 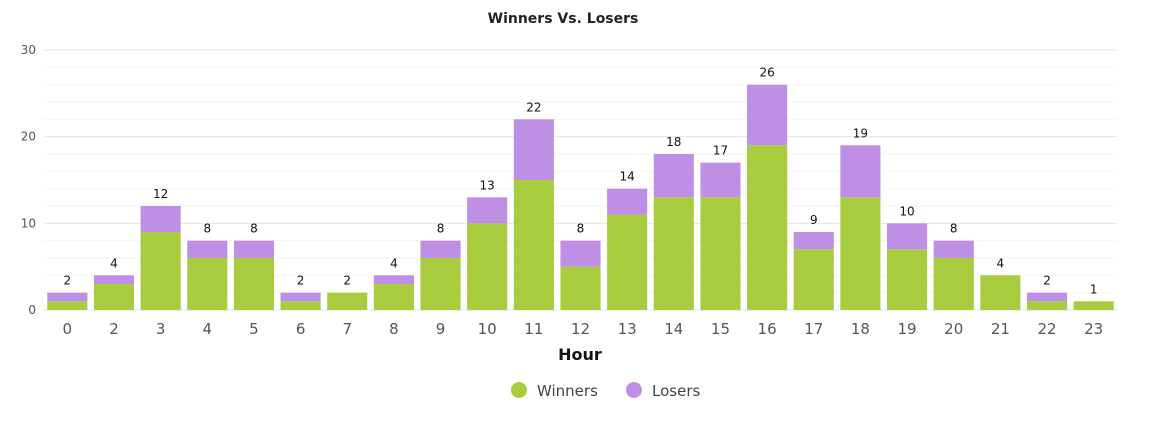 I want to click on x-tick-label: 3, so click(x=161, y=329).